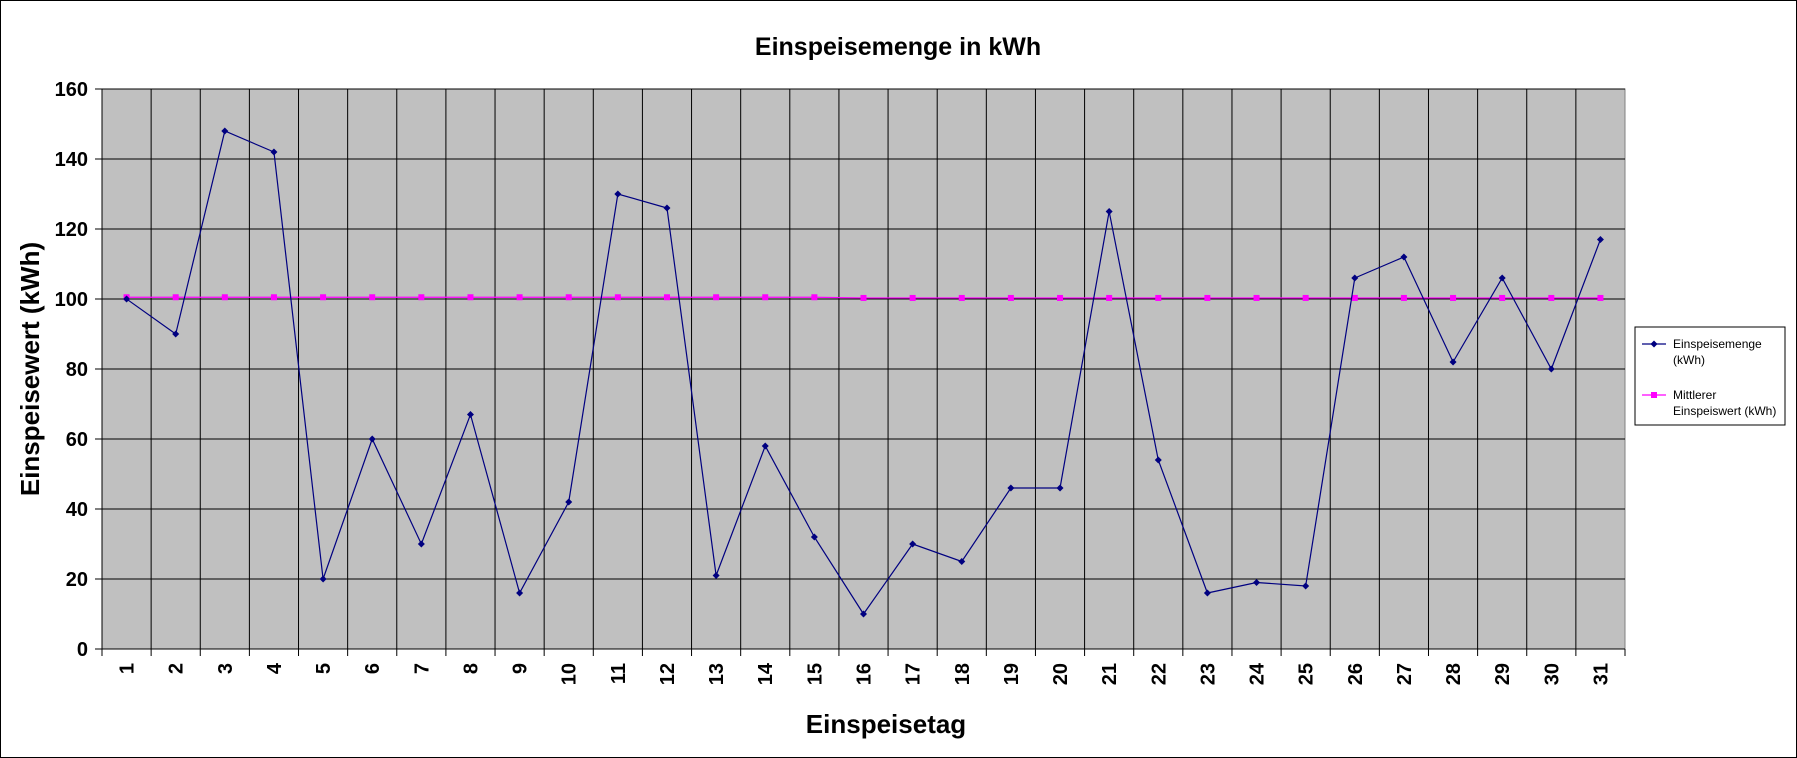 This screenshot has height=758, width=1797. What do you see at coordinates (77, 370) in the screenshot?
I see `y-tick-label: 80` at bounding box center [77, 370].